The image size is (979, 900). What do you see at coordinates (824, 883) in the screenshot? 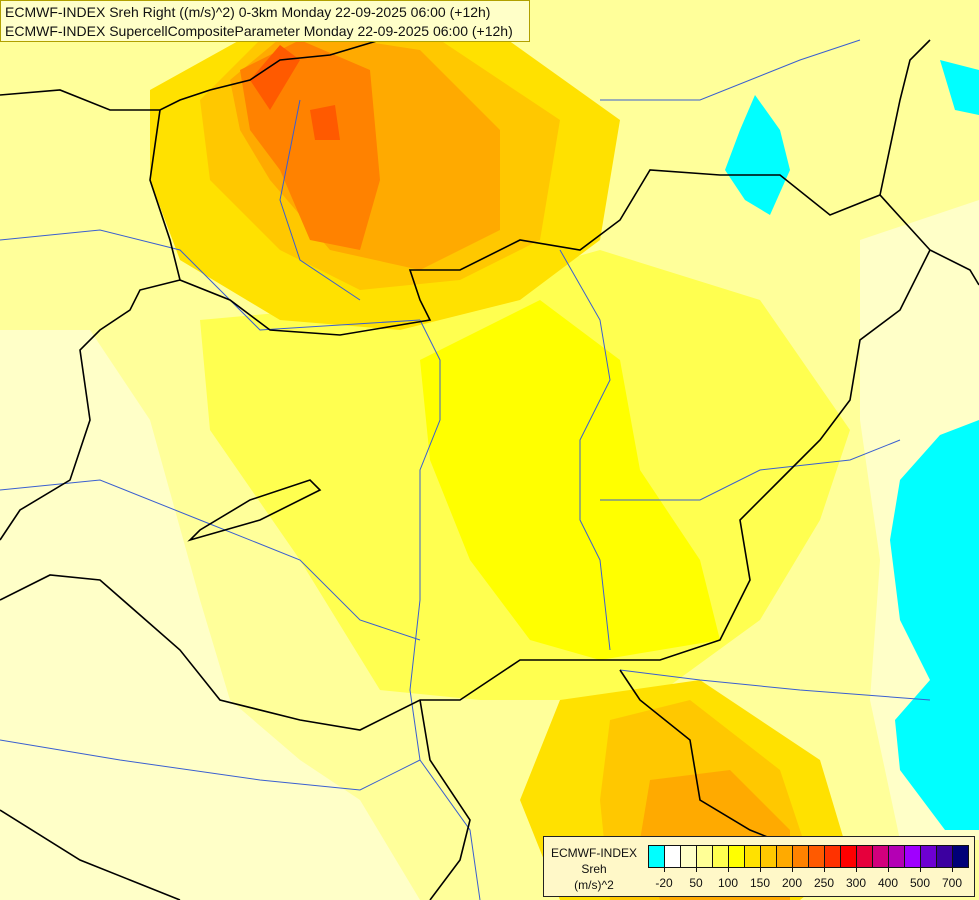
I see `legend-tick-label: 250` at bounding box center [824, 883].